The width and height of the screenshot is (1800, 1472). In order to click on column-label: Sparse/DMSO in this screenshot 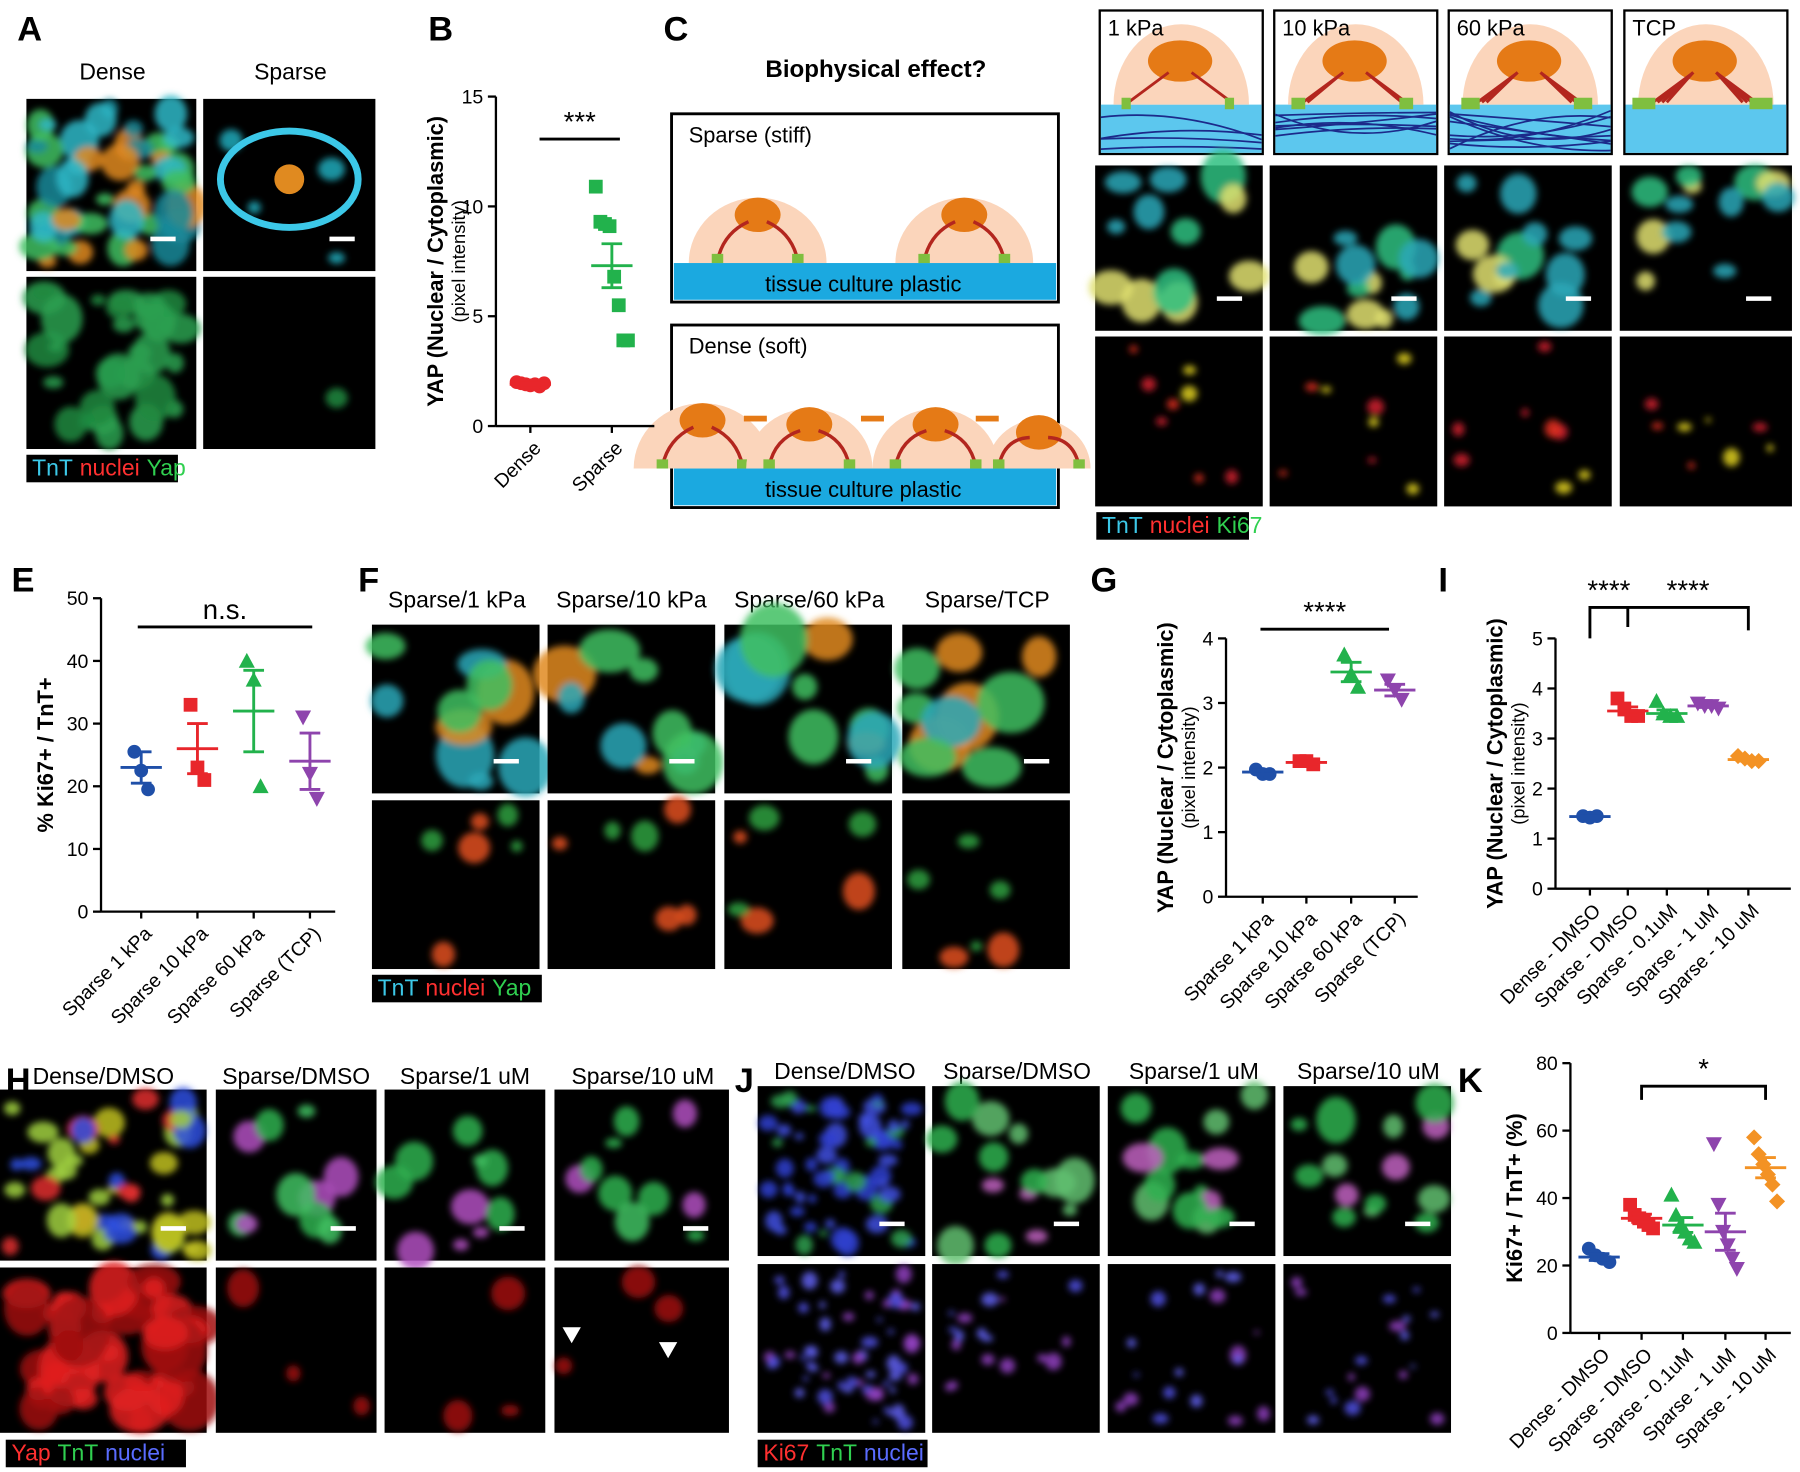, I will do `click(296, 1076)`.